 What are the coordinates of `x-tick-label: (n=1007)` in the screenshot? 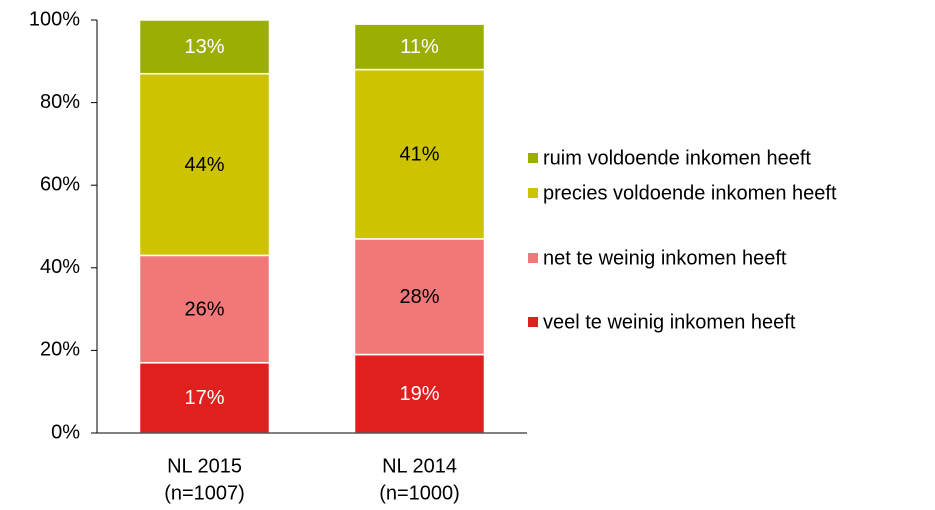 It's located at (204, 493).